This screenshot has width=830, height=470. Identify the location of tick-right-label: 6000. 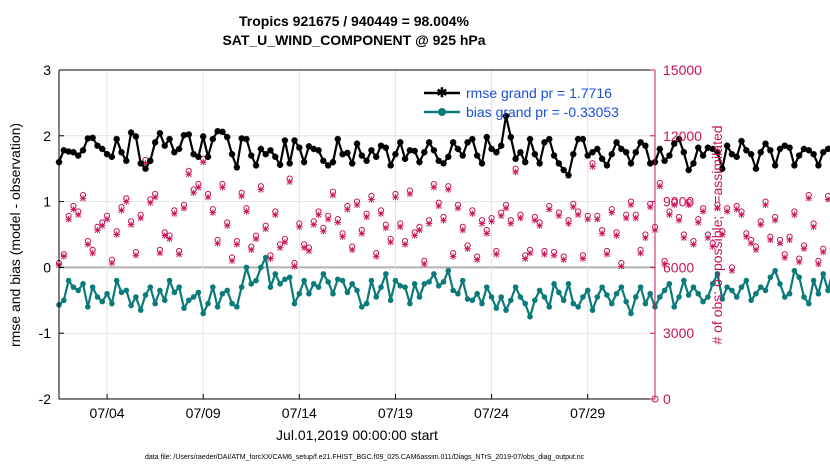
(678, 267).